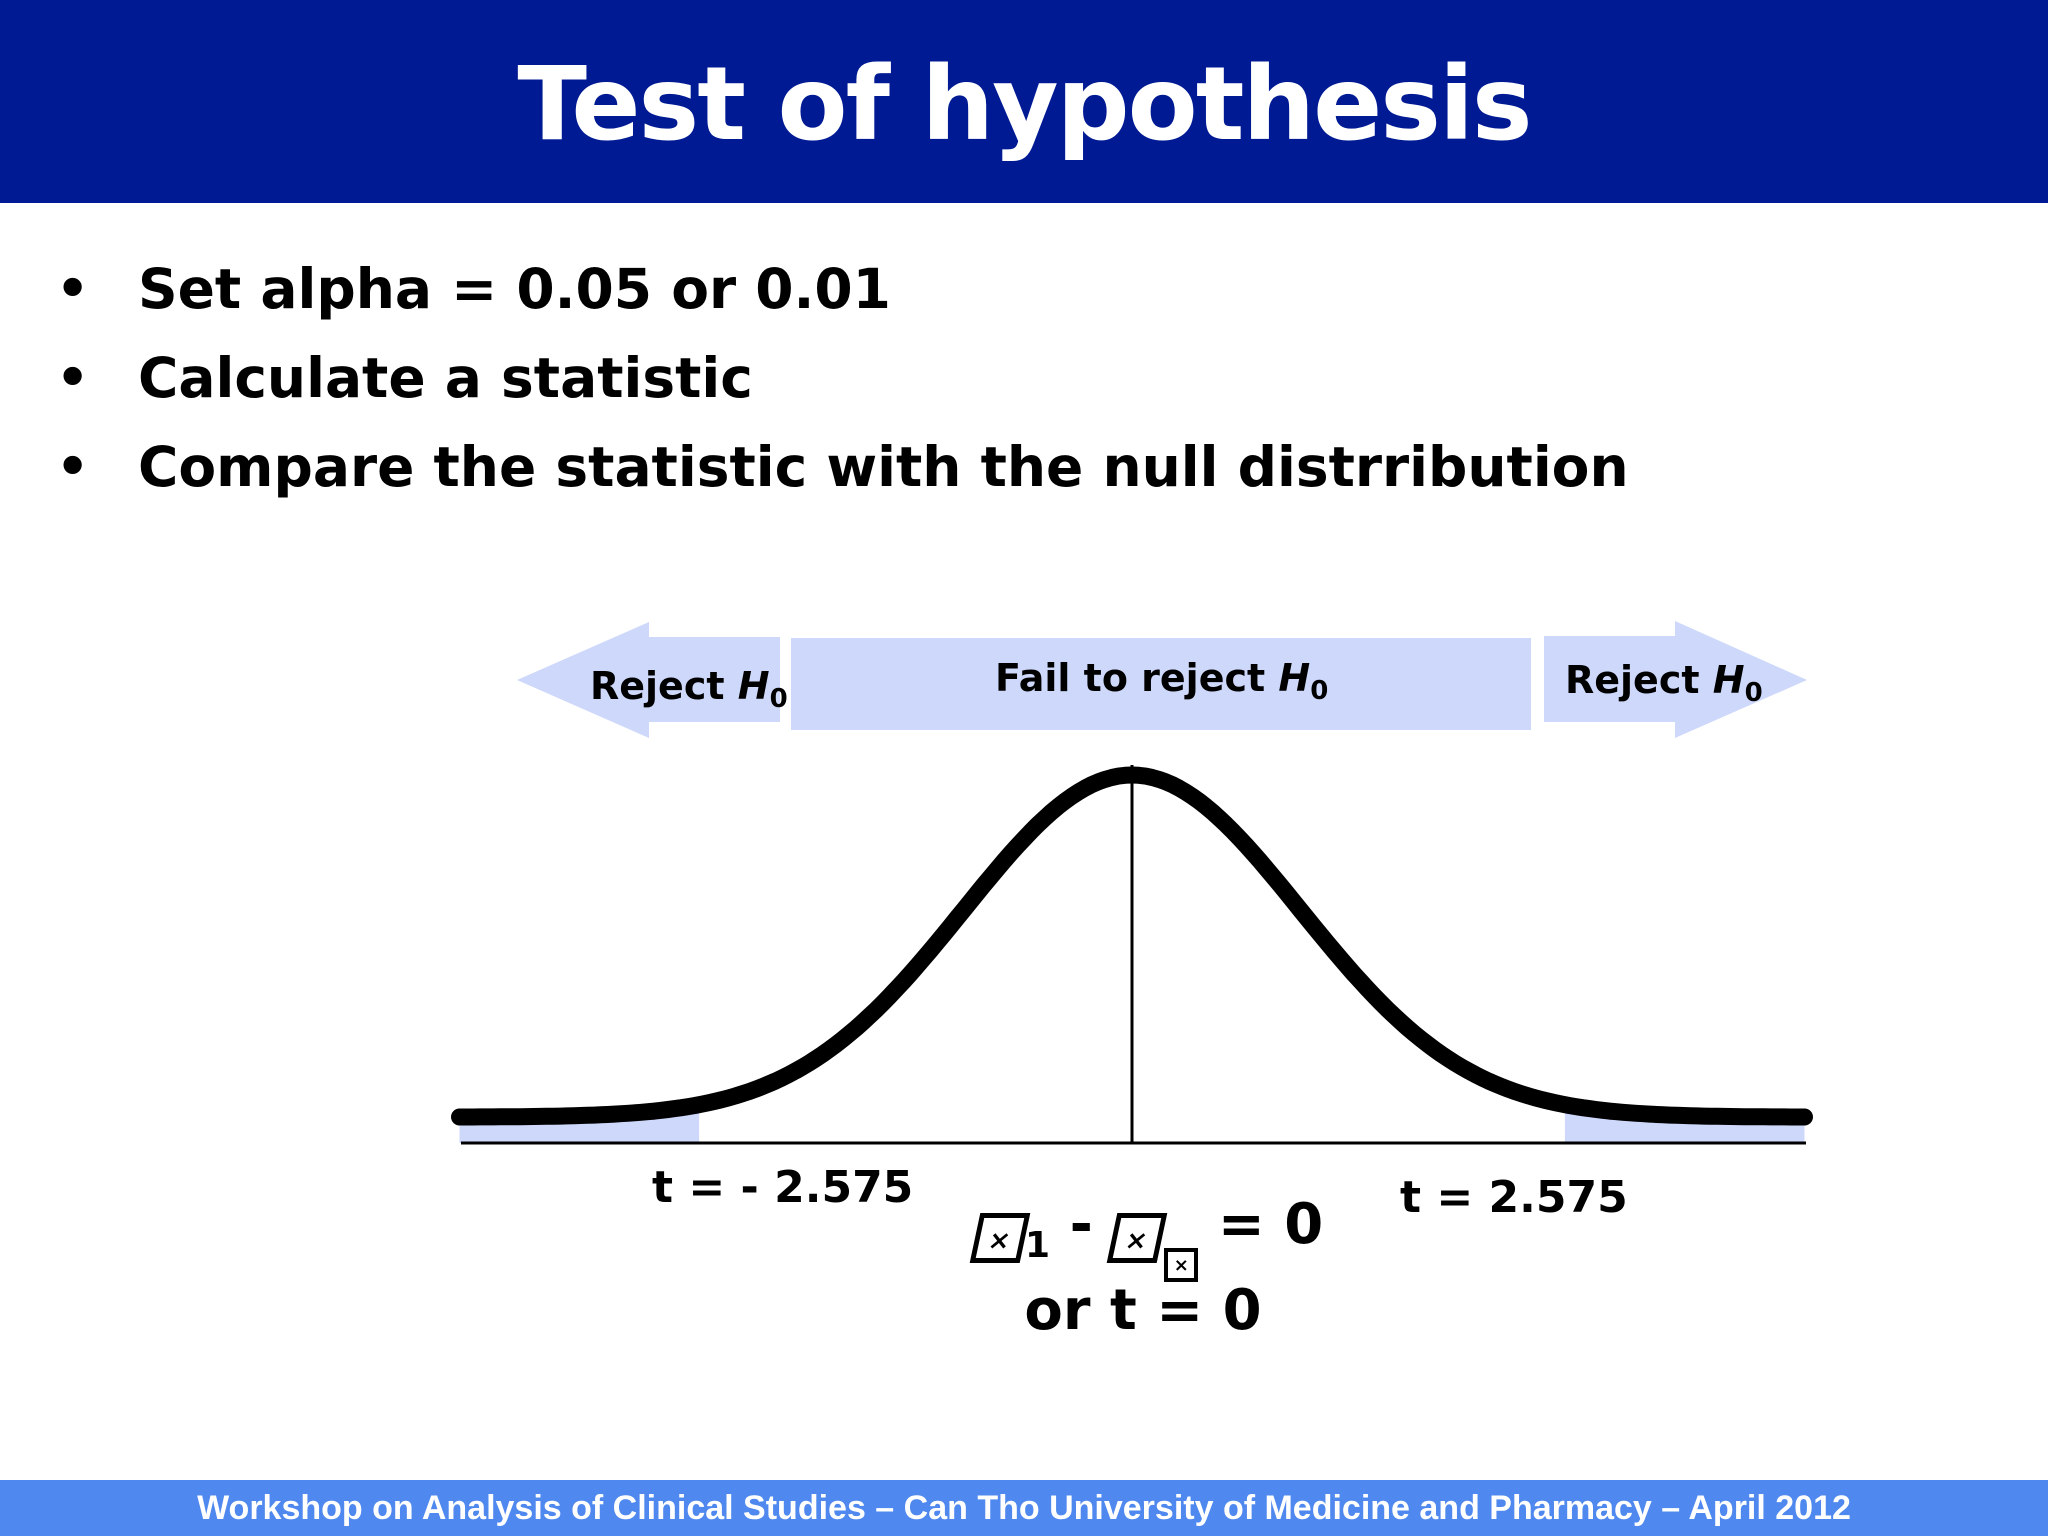  What do you see at coordinates (1728, 680) in the screenshot?
I see `reject-right-symbol: H` at bounding box center [1728, 680].